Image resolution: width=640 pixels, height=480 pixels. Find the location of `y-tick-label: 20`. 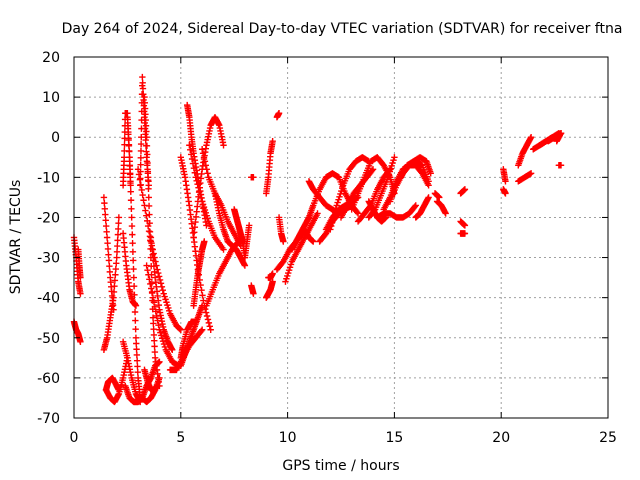

y-tick-label: 20 is located at coordinates (51, 58).